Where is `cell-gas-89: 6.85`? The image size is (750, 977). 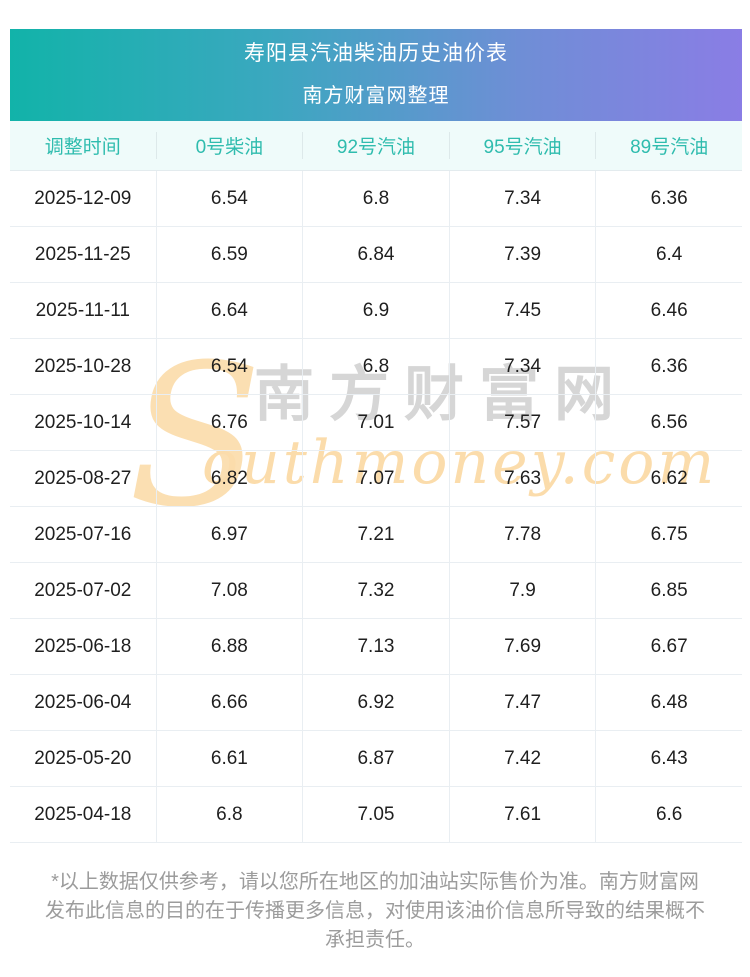
cell-gas-89: 6.85 is located at coordinates (668, 590).